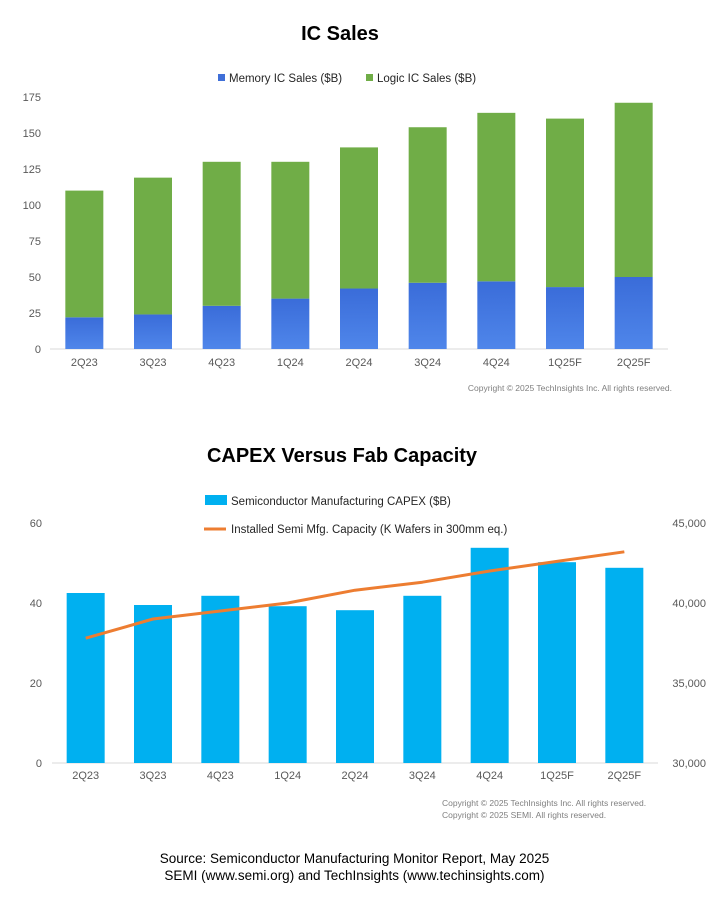 The height and width of the screenshot is (901, 709). Describe the element at coordinates (36, 684) in the screenshot. I see `capex-y-tick-left: 20` at that location.